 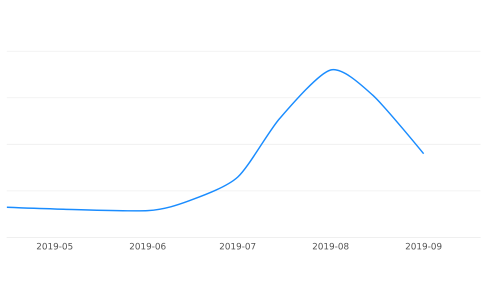 What do you see at coordinates (54, 246) in the screenshot?
I see `x-tick-label: 2019-05` at bounding box center [54, 246].